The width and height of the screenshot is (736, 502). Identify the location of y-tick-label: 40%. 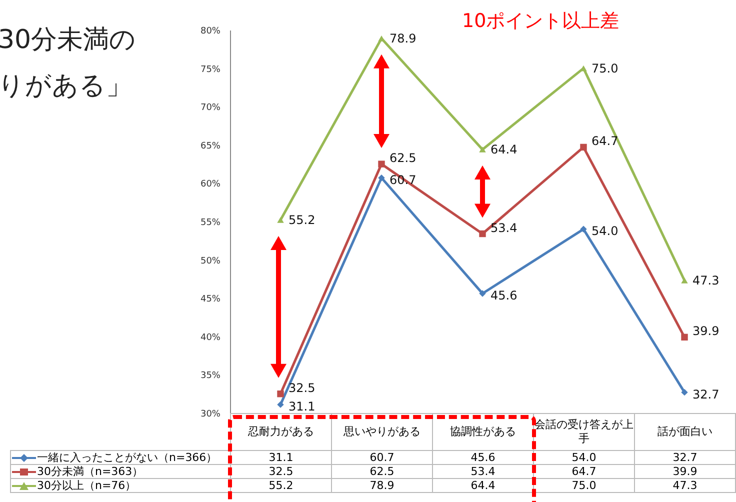
(210, 337).